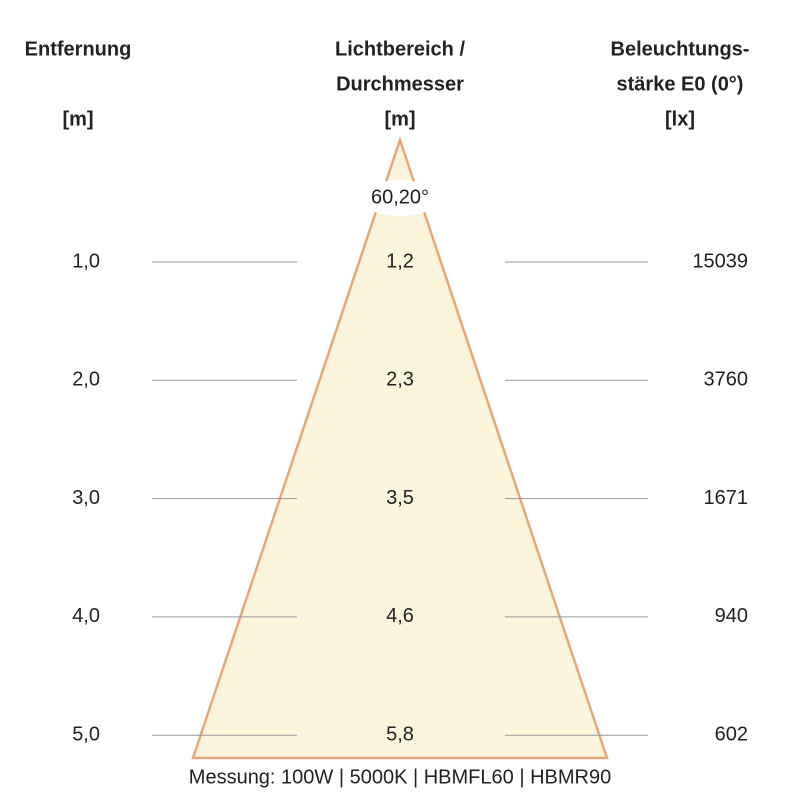 The height and width of the screenshot is (800, 800). I want to click on illuminance: 1671, so click(726, 498).